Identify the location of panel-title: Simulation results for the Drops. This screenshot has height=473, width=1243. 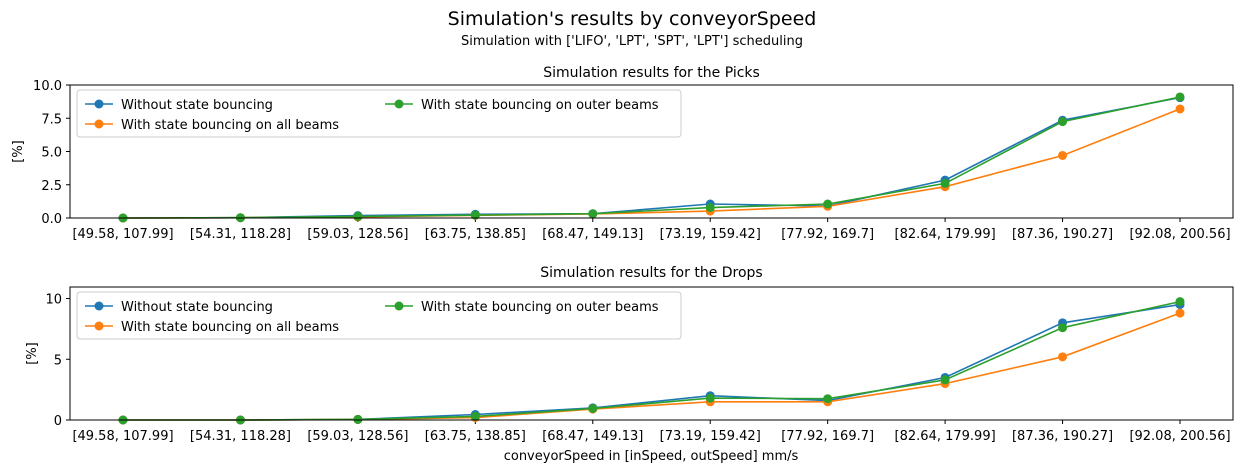
(651, 273).